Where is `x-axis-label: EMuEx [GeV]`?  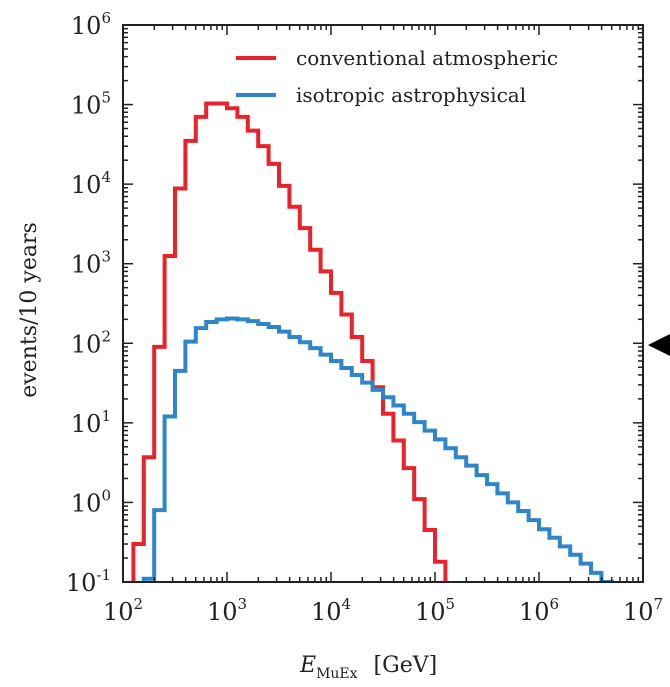
x-axis-label: EMuEx [GeV] is located at coordinates (368, 667).